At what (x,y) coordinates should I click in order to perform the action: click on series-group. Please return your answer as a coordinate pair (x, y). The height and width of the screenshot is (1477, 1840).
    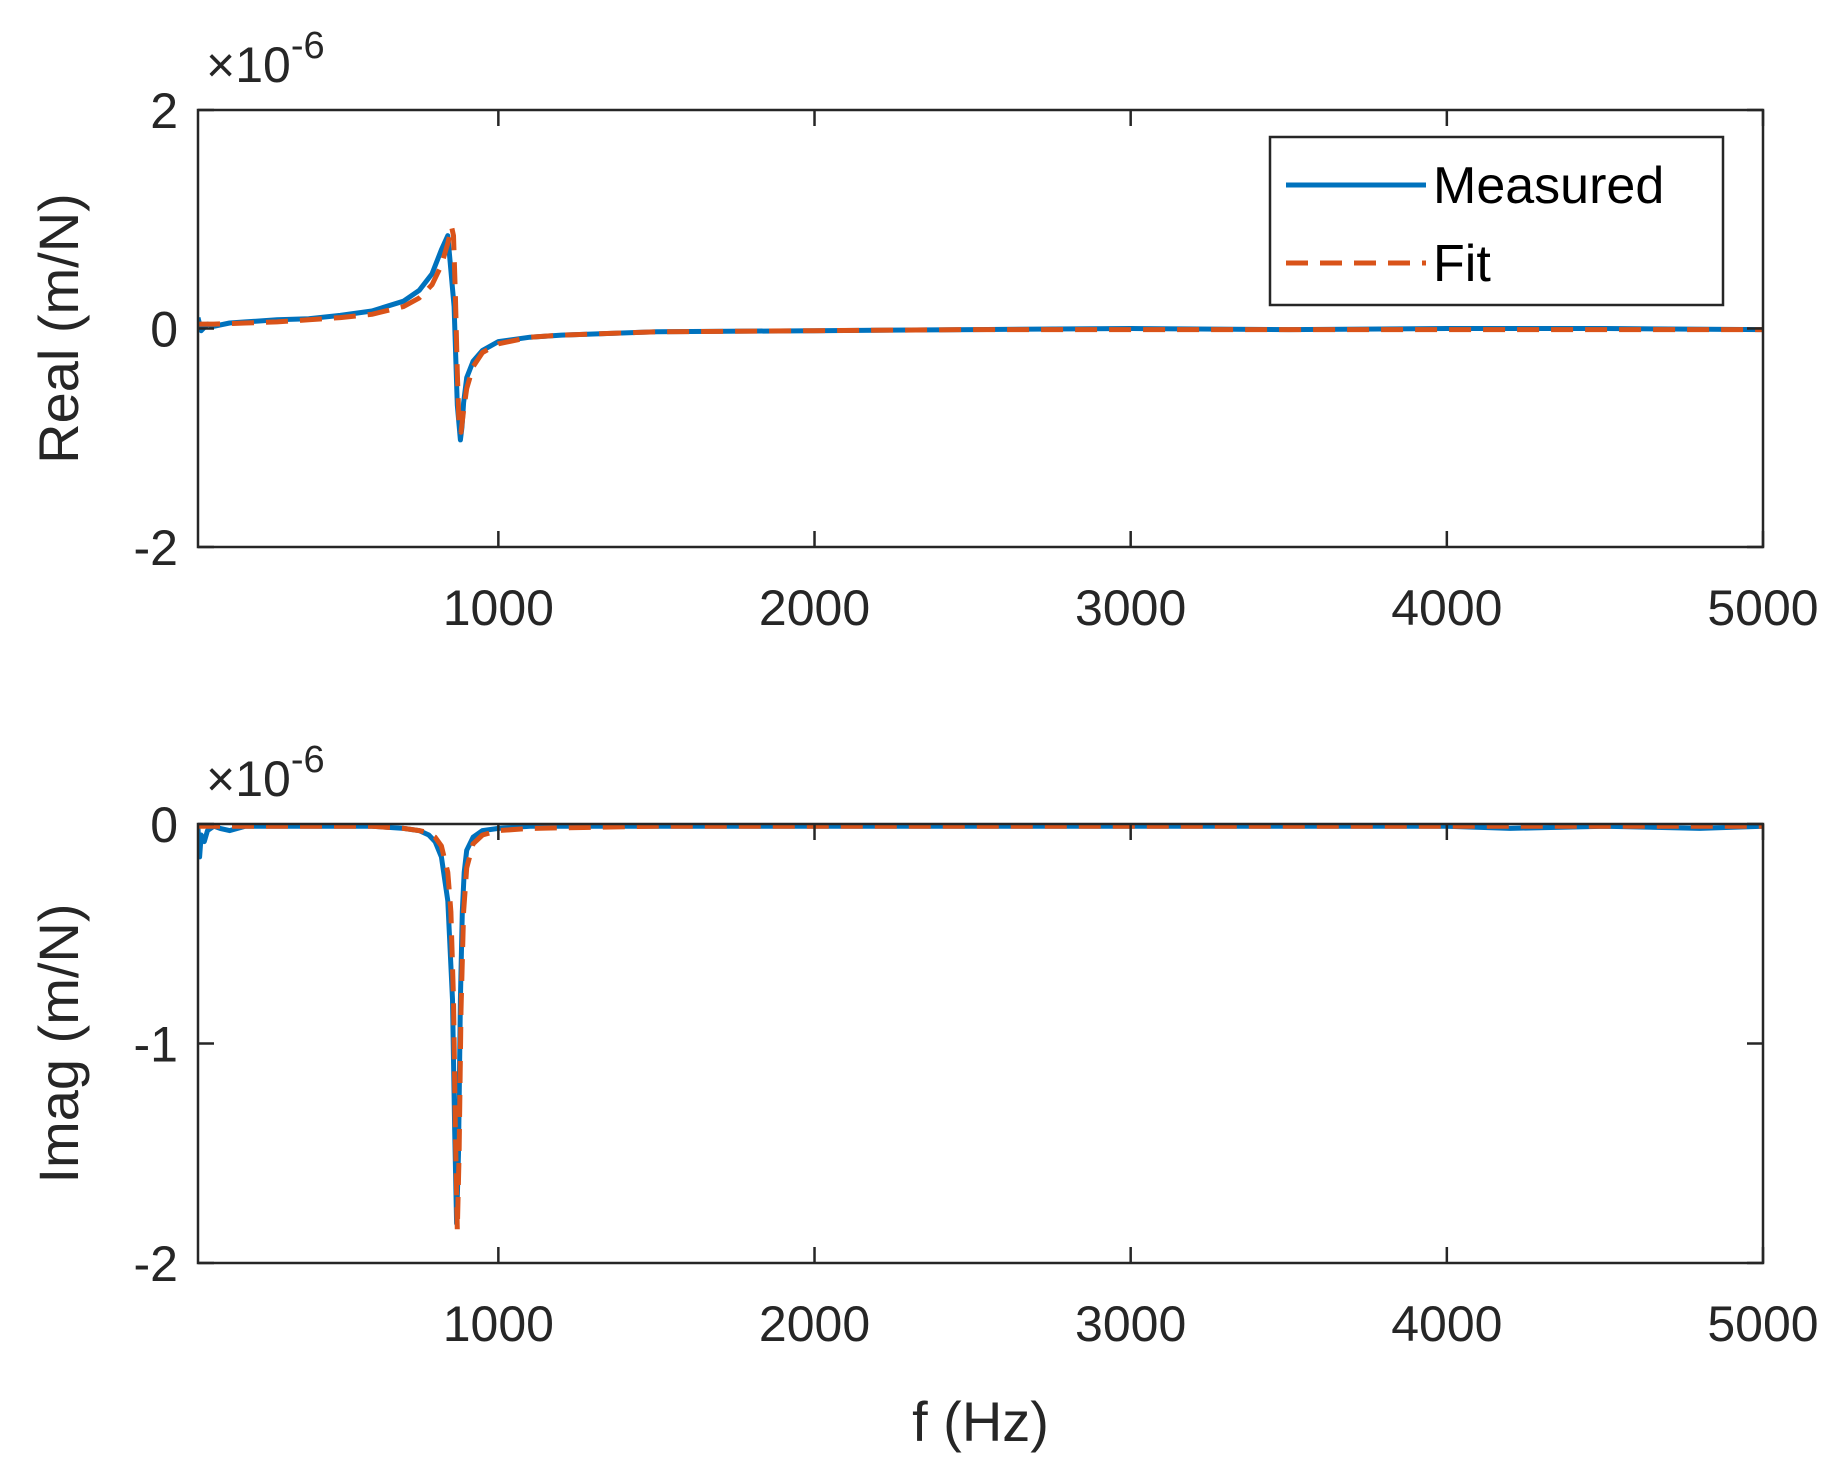
    Looking at the image, I should click on (980, 333).